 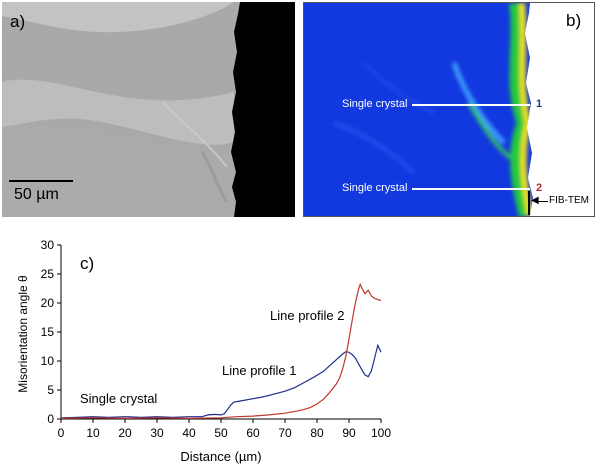 I want to click on fib-tem-marker, so click(x=529, y=203).